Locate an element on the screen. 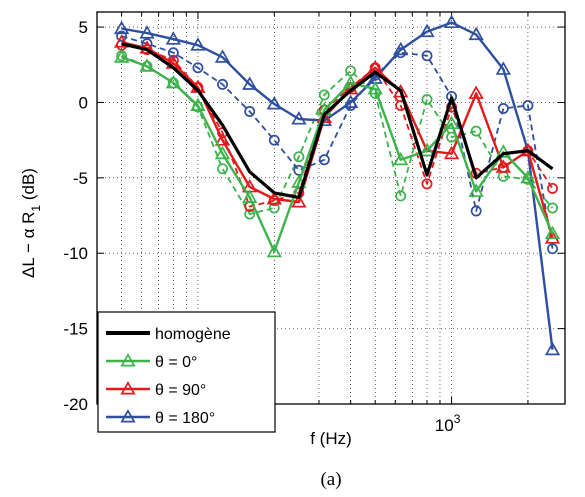  y-axis-label-unit: (dB) is located at coordinates (28, 186).